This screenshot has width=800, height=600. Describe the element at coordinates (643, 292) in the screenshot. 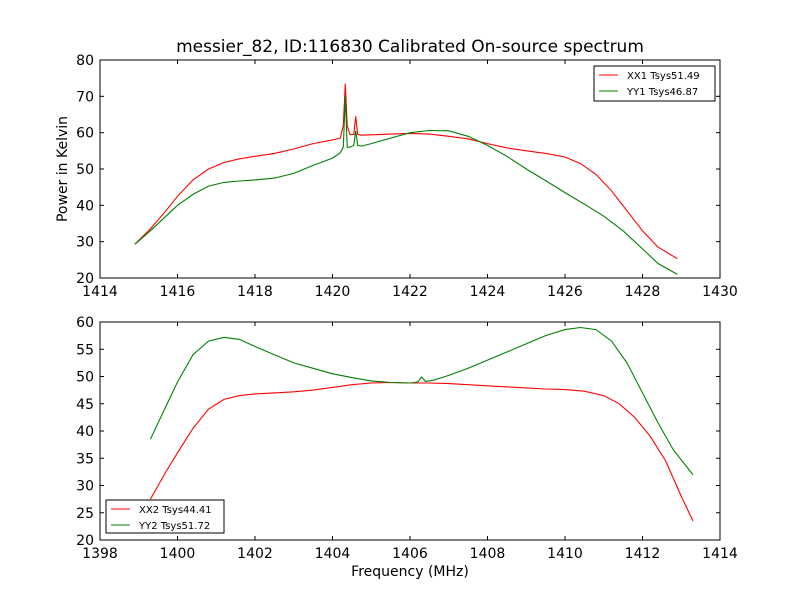

I see `x-tick-label: 1428` at that location.